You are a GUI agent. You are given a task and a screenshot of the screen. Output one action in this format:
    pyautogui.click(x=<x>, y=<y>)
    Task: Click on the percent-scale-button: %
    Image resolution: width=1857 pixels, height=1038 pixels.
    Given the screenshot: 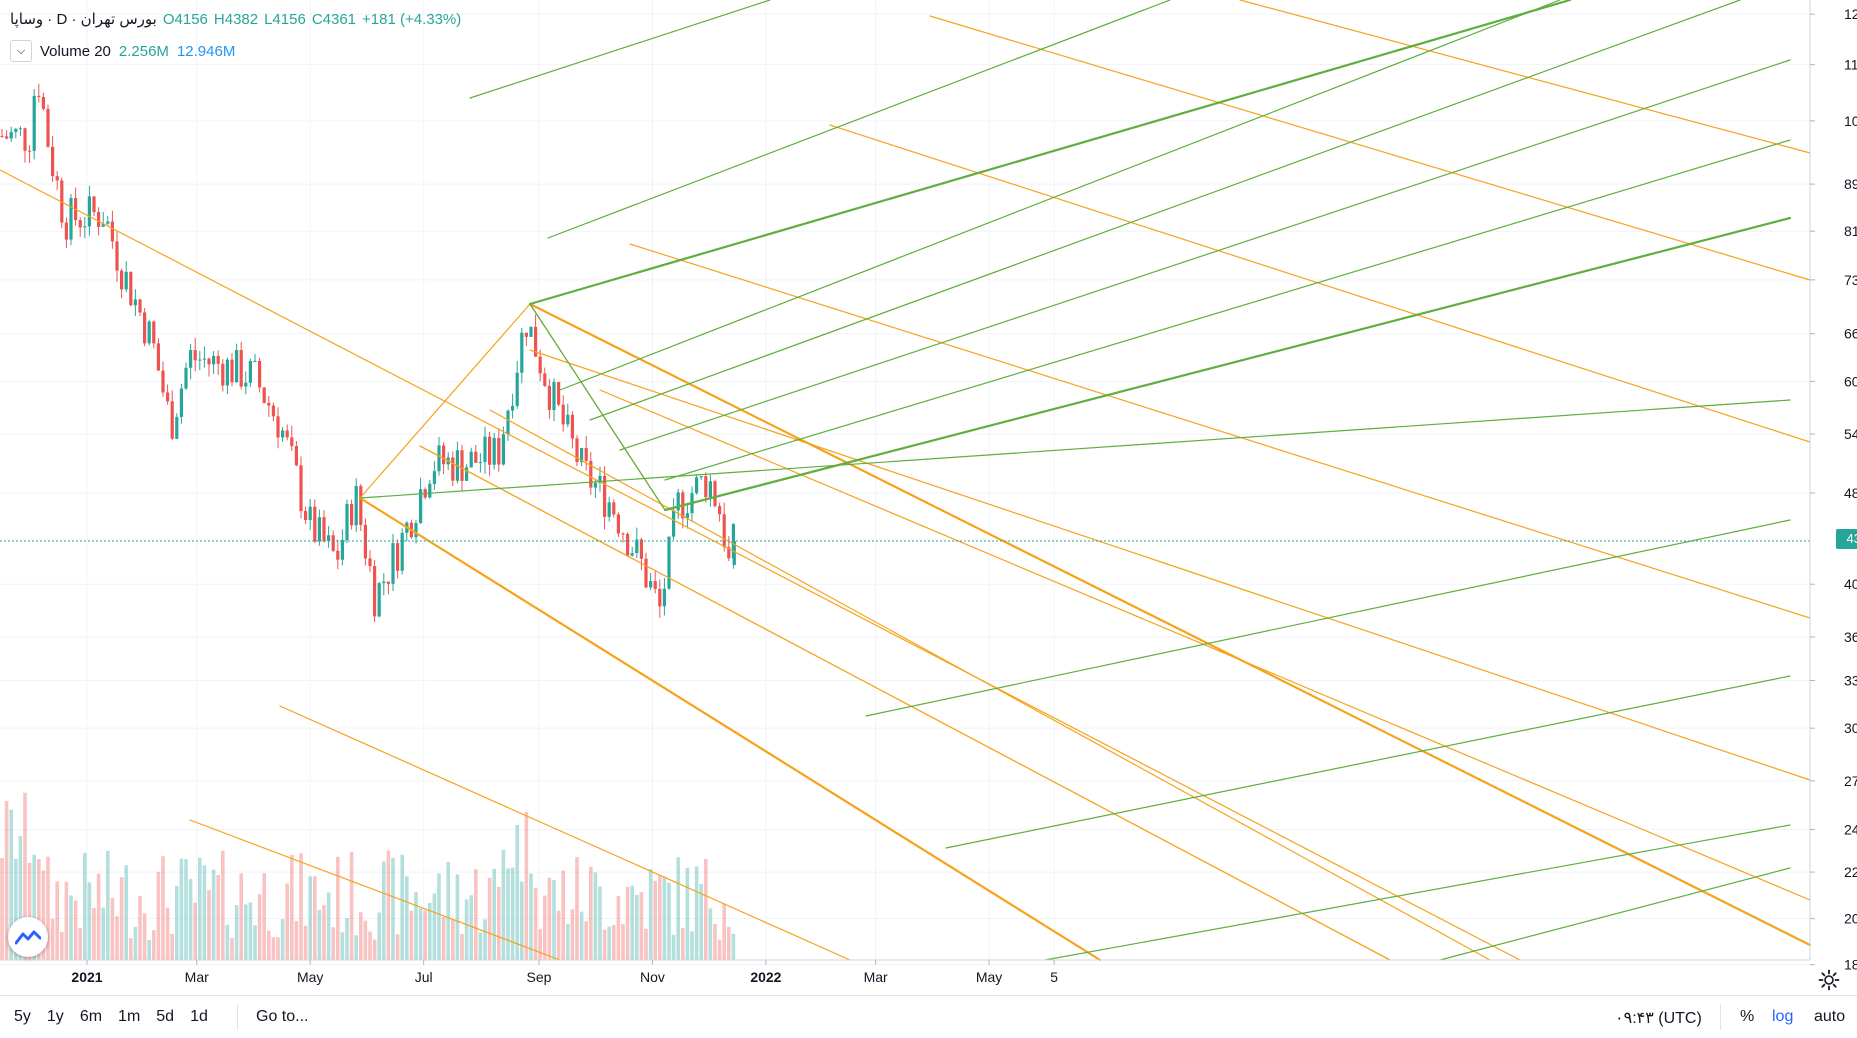 What is the action you would take?
    pyautogui.click(x=1747, y=1016)
    